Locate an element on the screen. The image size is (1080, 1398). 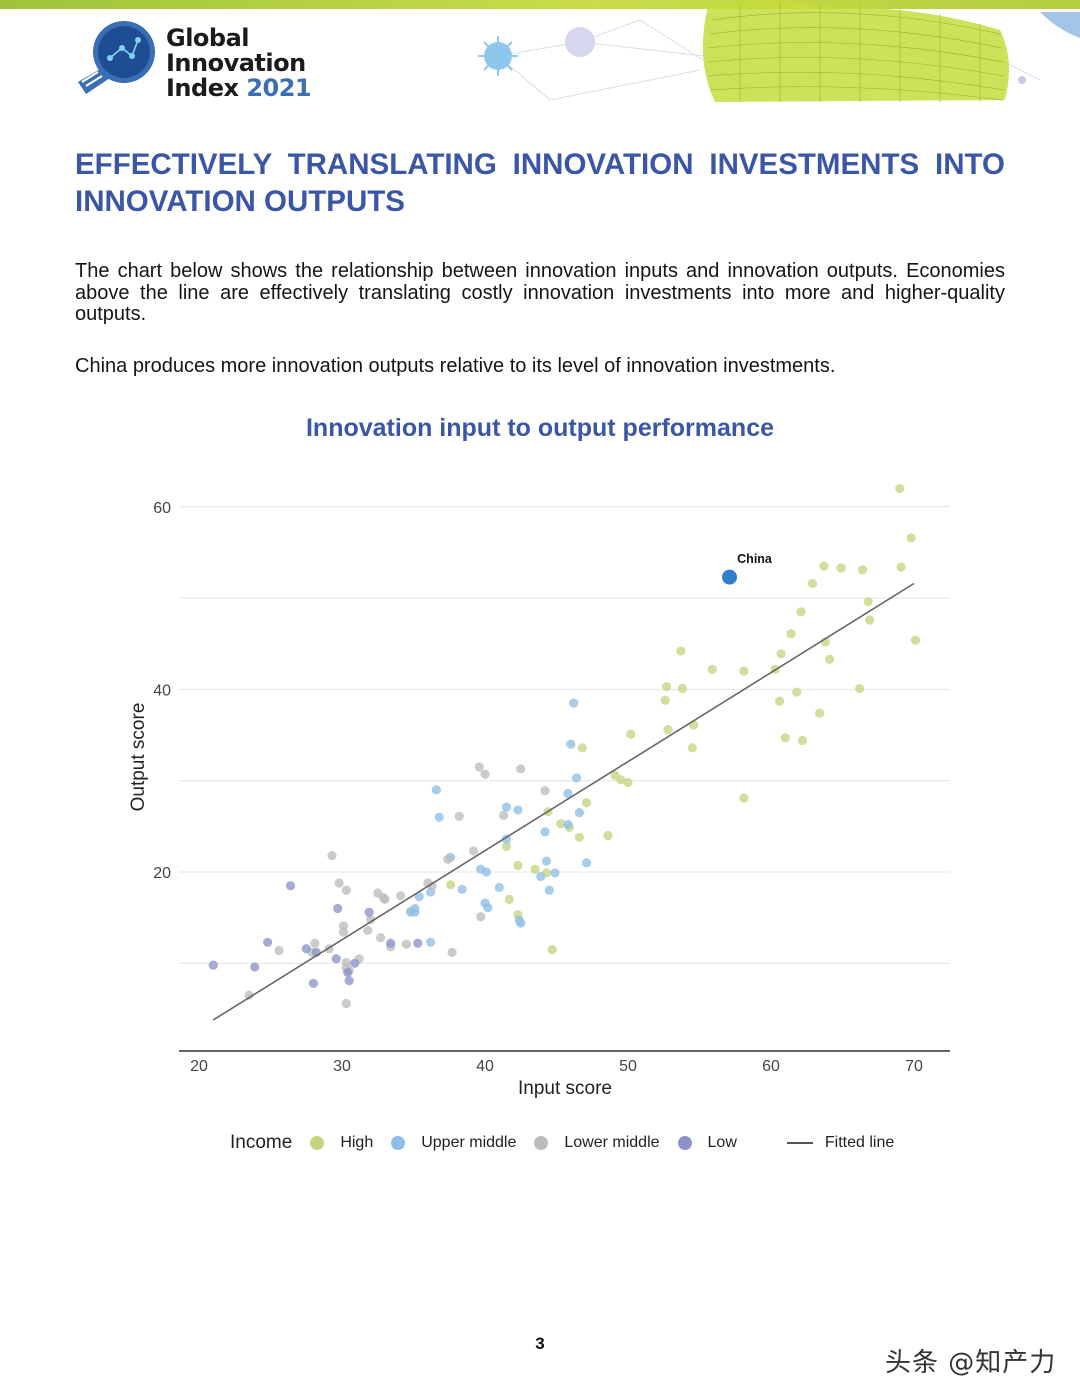
lightbulb-logo-icon is located at coordinates (116, 57).